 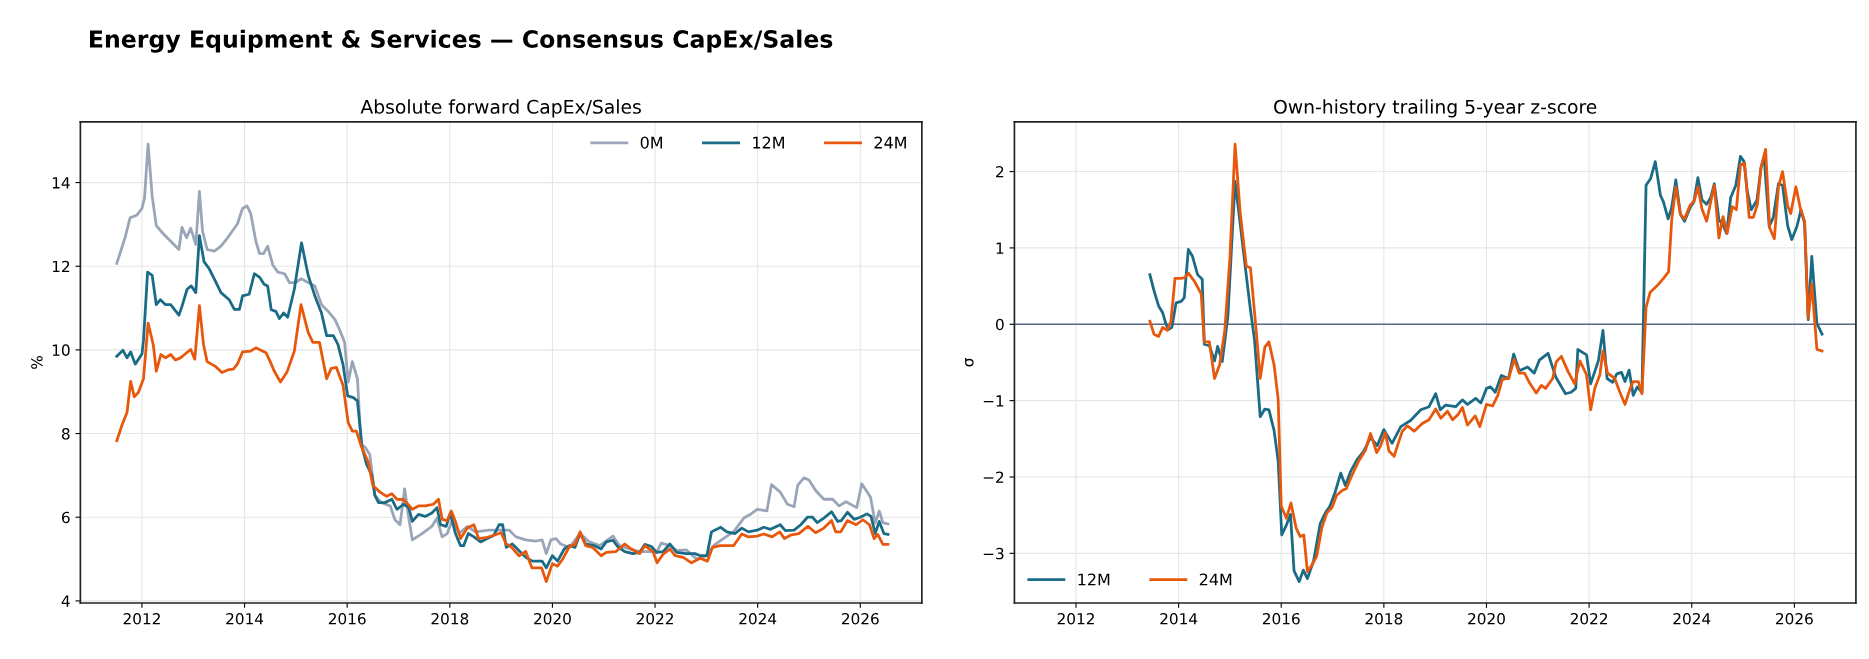 What do you see at coordinates (651, 142) in the screenshot?
I see `legend-label: 0M` at bounding box center [651, 142].